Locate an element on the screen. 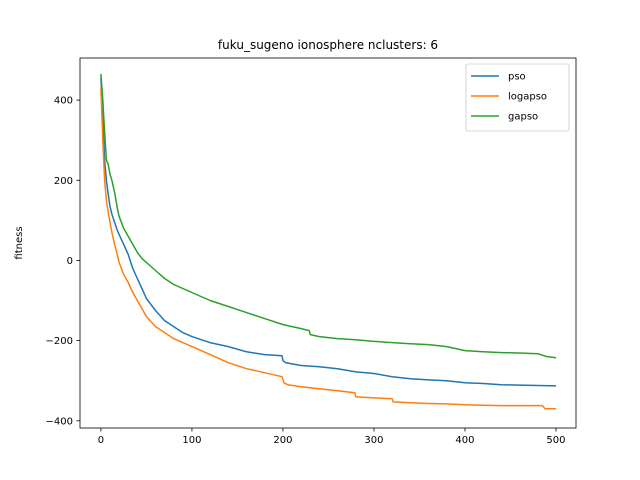  y-tick-label: 200 is located at coordinates (63, 181).